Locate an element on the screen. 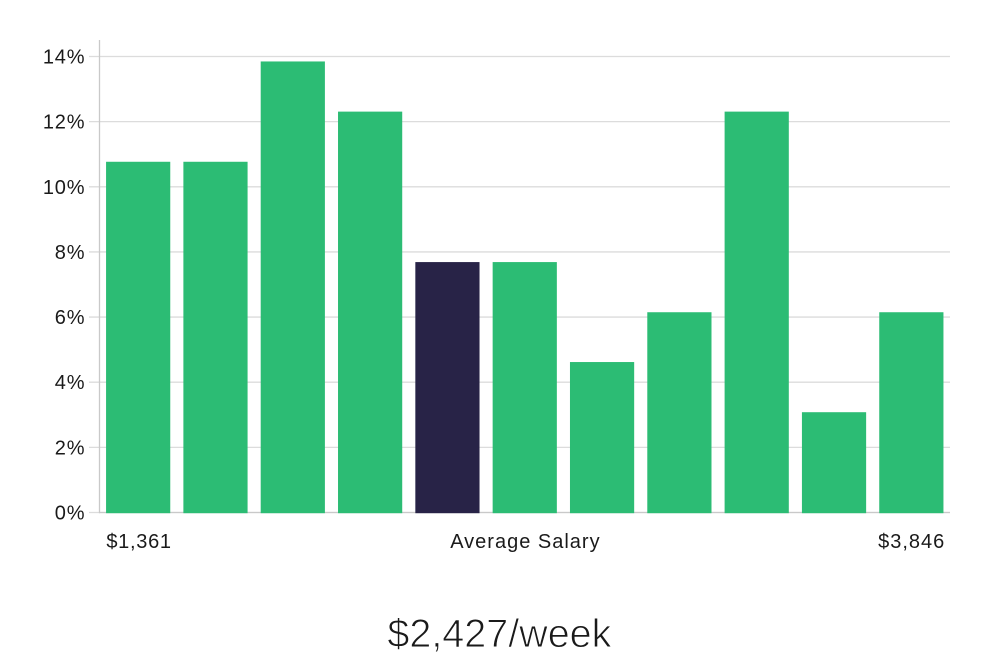 The image size is (1000, 660). svg-text: 2% is located at coordinates (70, 448).